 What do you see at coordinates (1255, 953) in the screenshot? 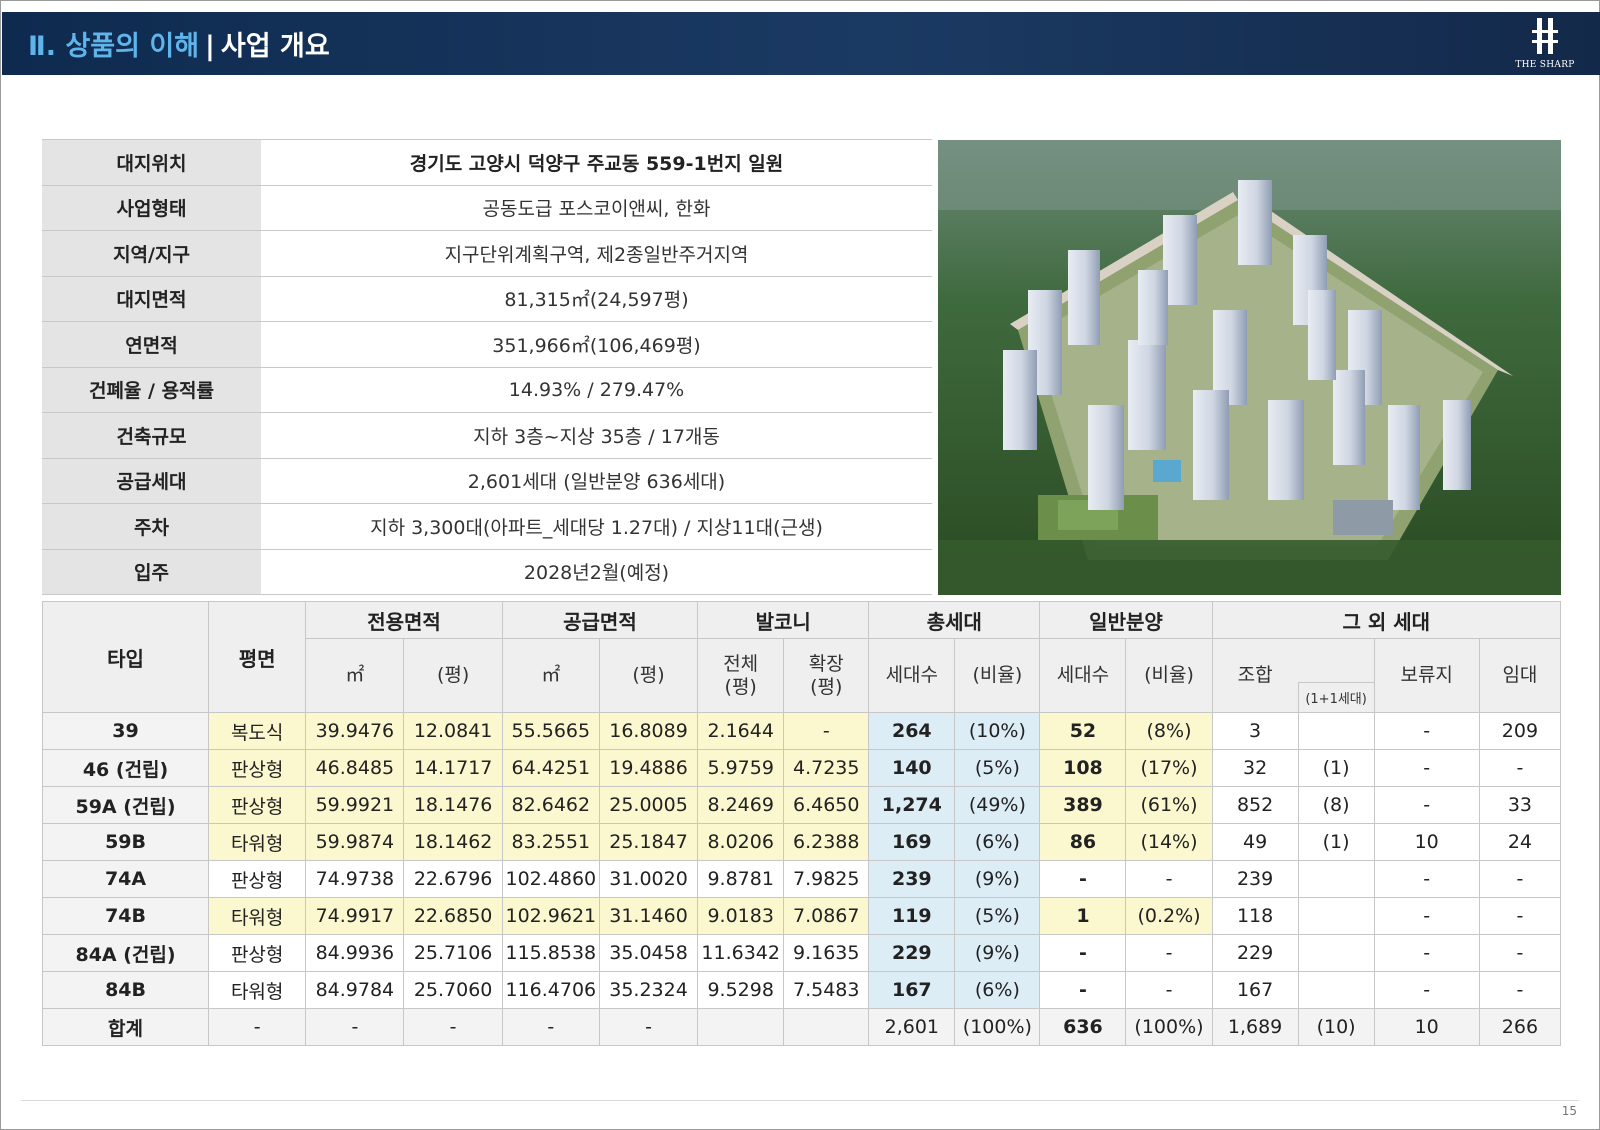
I see `cell-union: 229` at bounding box center [1255, 953].